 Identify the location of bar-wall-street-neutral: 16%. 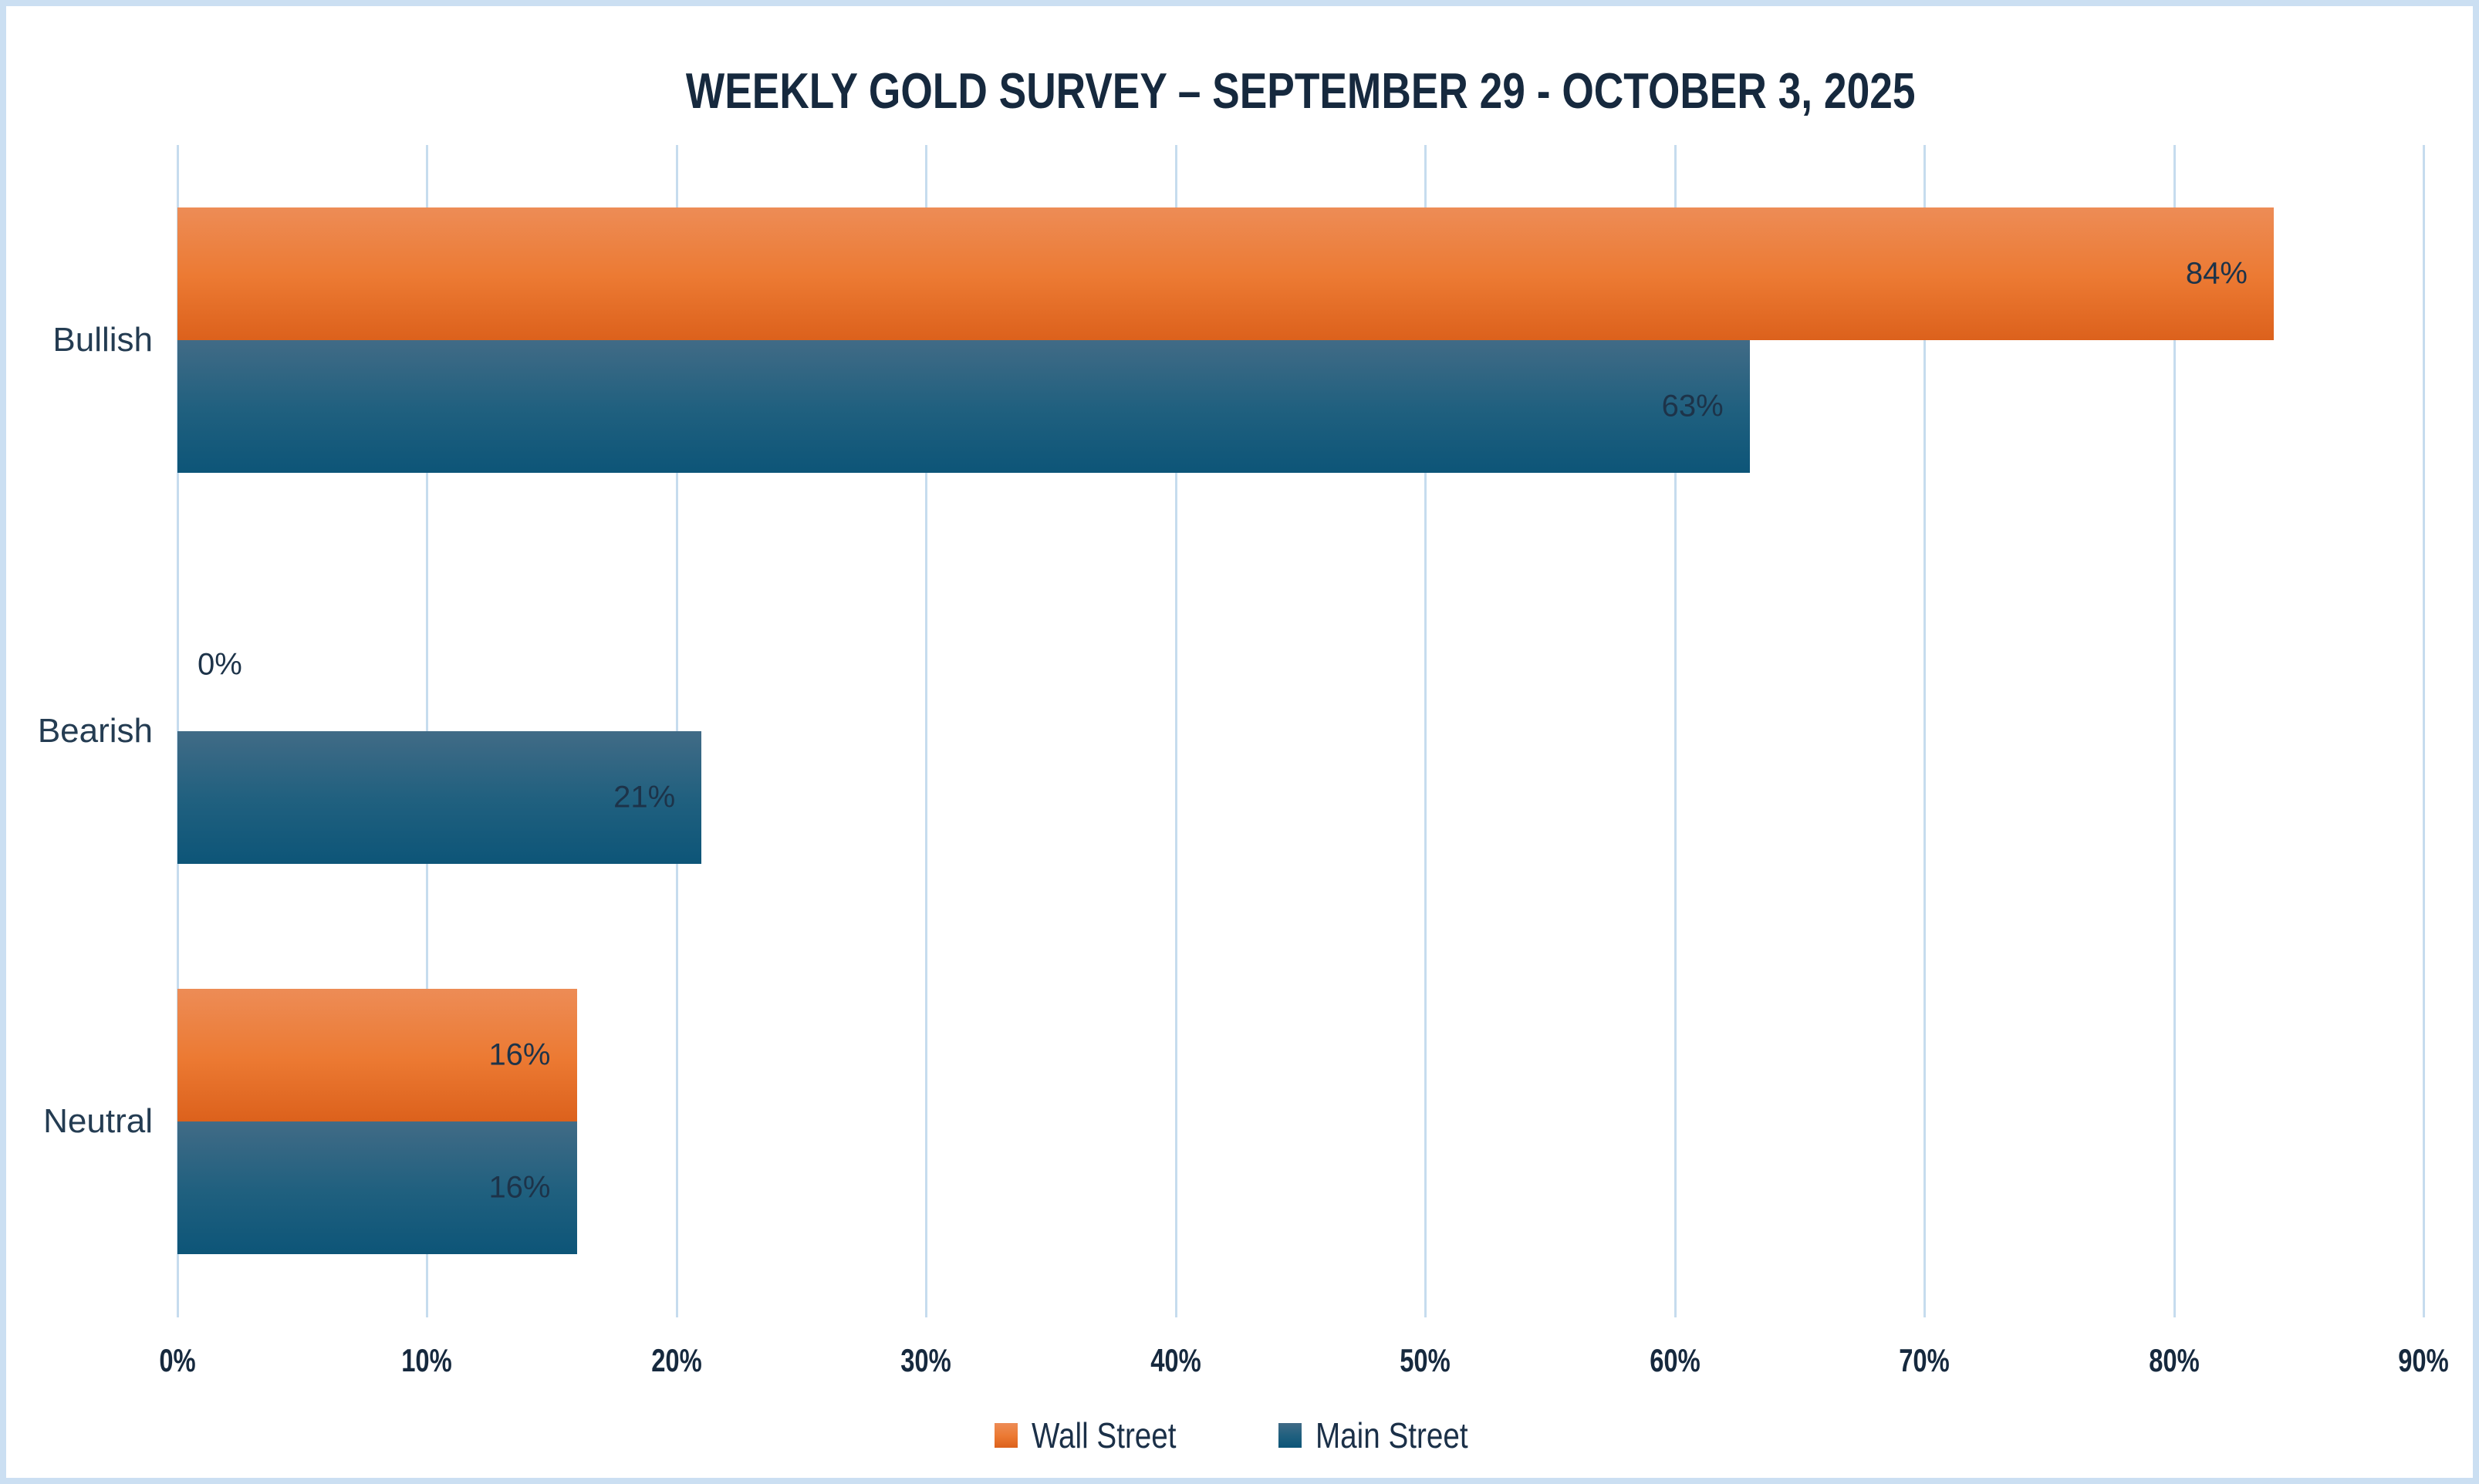
(377, 1055).